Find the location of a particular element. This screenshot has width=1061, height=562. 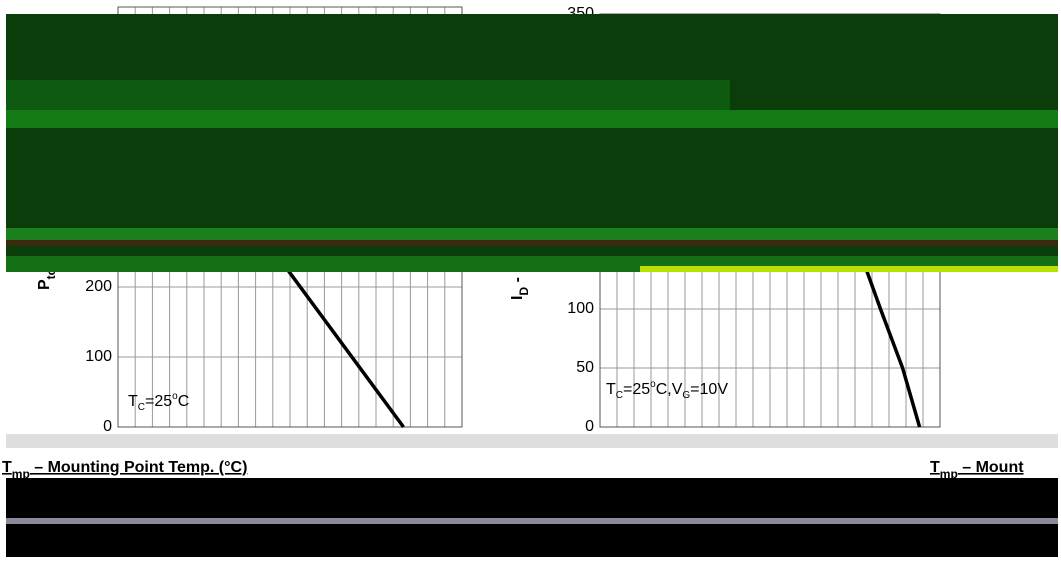

y-tick-label: 50 is located at coordinates (585, 367).